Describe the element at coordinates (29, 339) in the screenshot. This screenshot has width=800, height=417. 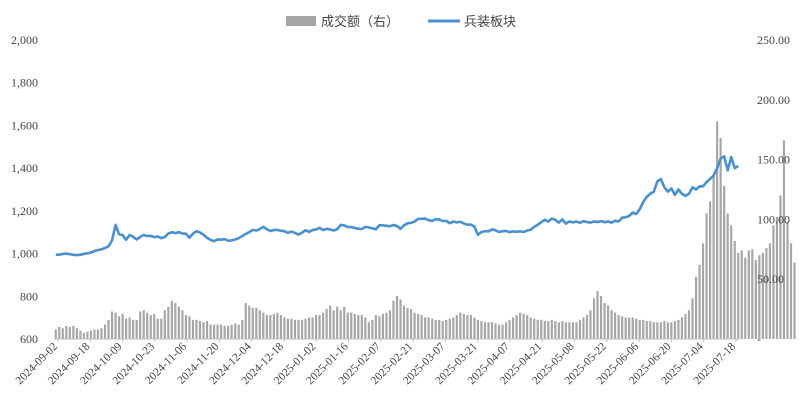
I see `left-axis-tick-label: 600` at that location.